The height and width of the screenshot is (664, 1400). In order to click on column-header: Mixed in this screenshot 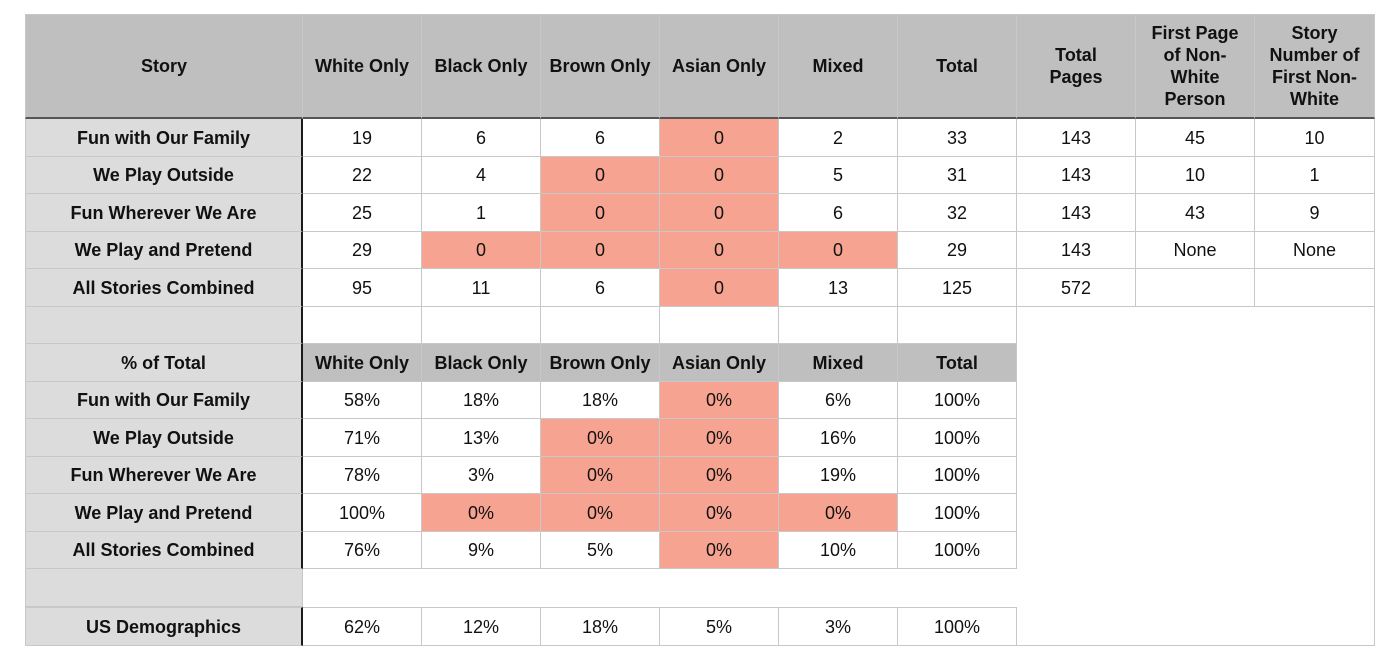, I will do `click(838, 66)`.